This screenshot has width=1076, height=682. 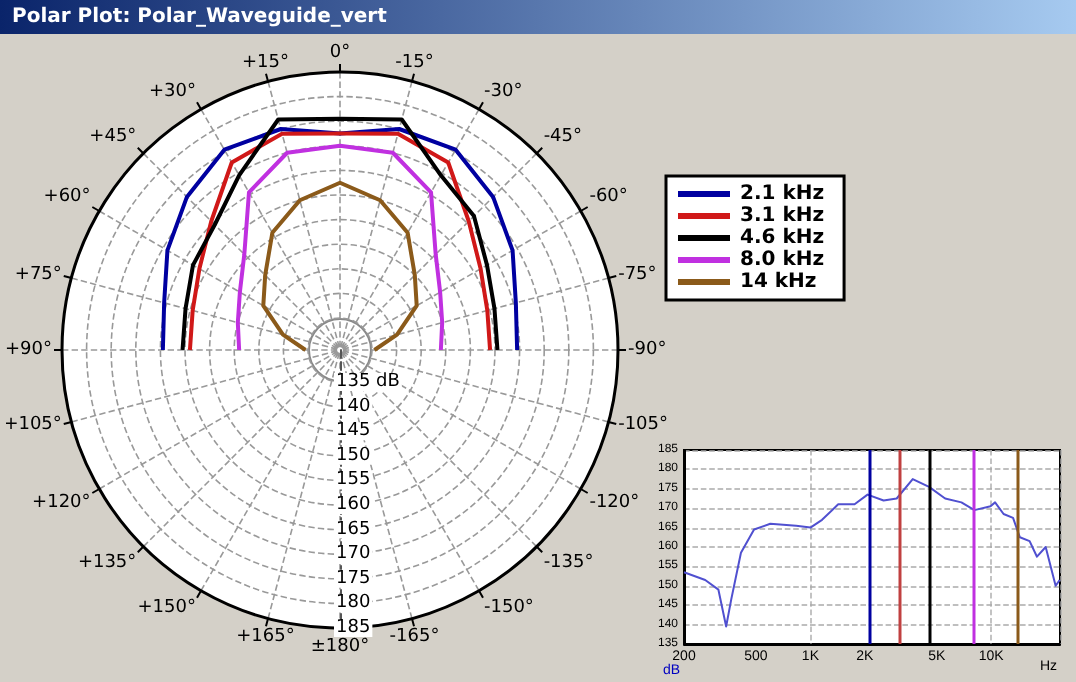 I want to click on spoke-label: ±180°, so click(x=340, y=647).